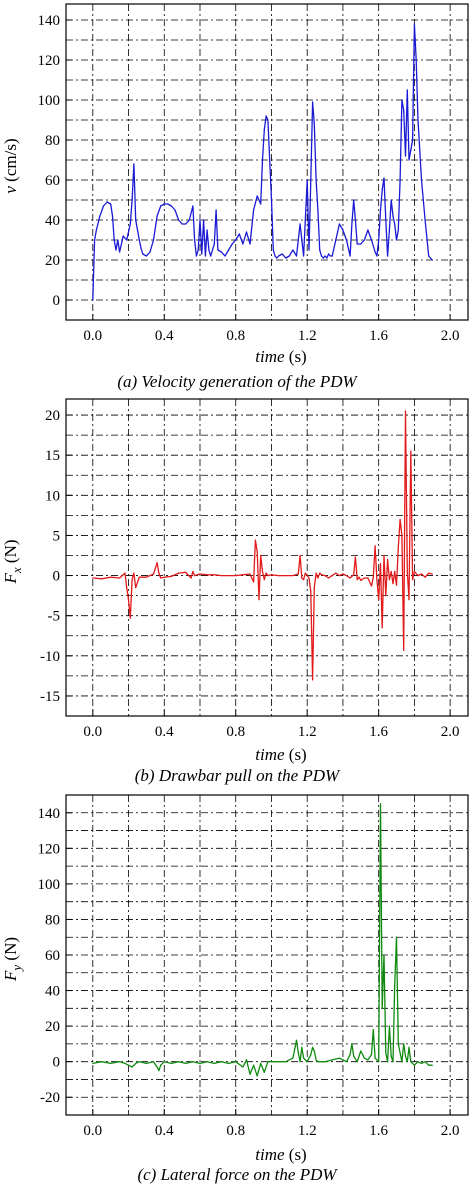  I want to click on x-tick-label: 2.0, so click(450, 1131).